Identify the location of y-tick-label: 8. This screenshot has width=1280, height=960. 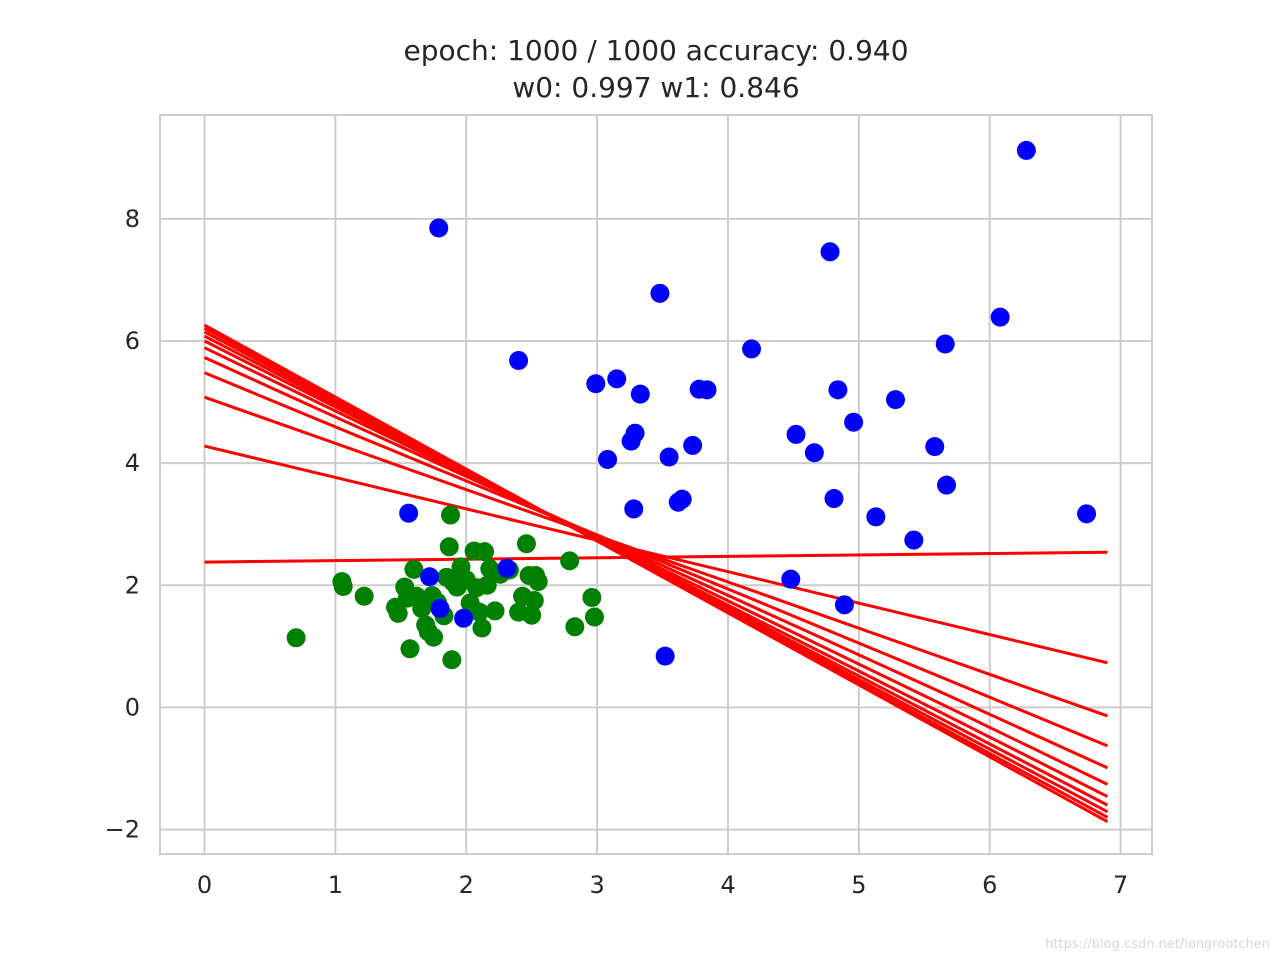
(132, 219).